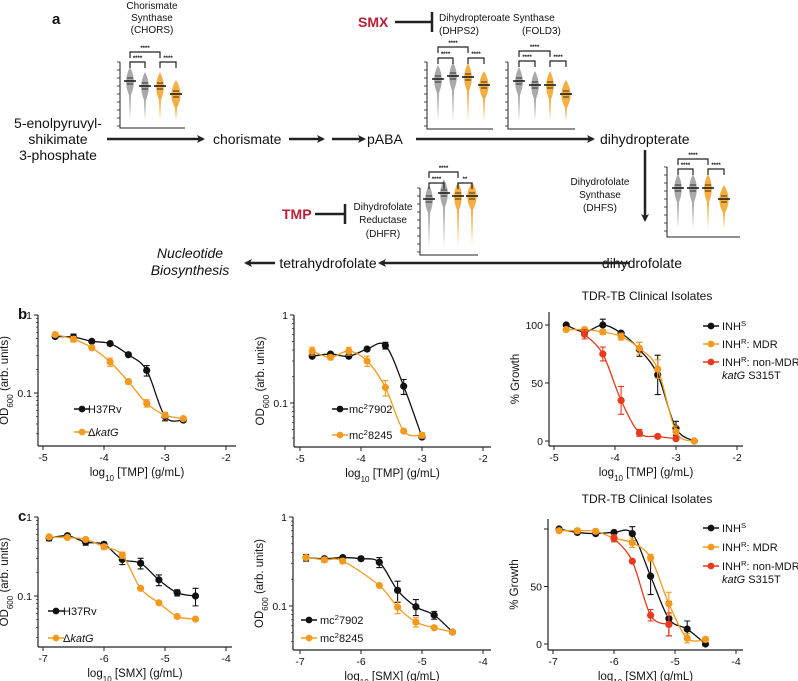 This screenshot has width=798, height=681. Describe the element at coordinates (327, 639) in the screenshot. I see `legend-label-part: mc` at that location.